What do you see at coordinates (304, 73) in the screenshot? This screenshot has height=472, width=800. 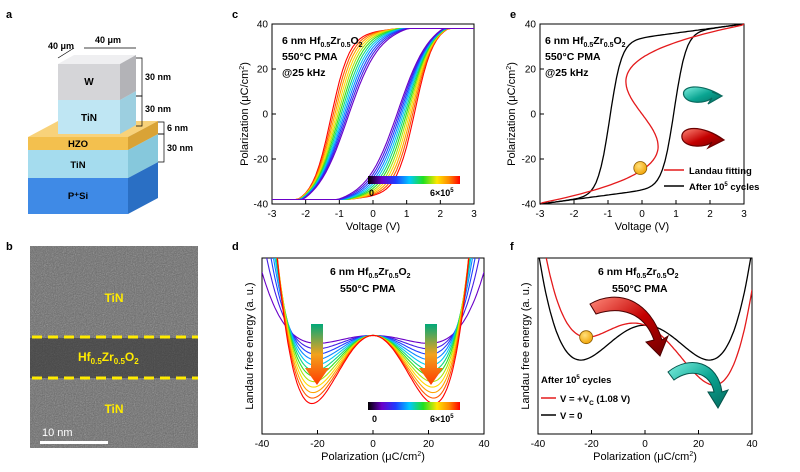 I see `annotation-c-line3: @25 kHz` at bounding box center [304, 73].